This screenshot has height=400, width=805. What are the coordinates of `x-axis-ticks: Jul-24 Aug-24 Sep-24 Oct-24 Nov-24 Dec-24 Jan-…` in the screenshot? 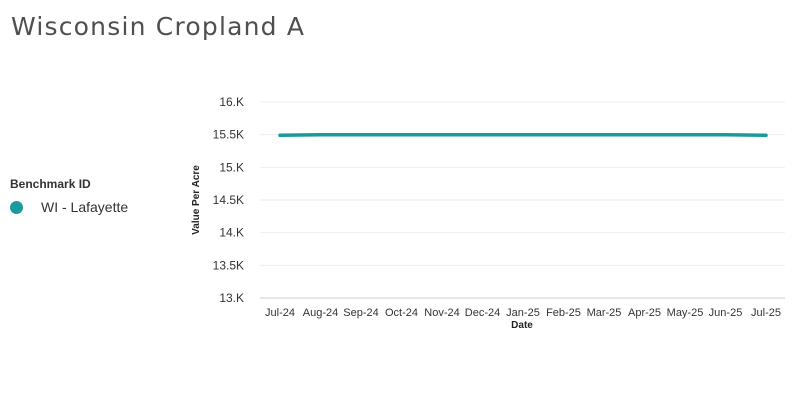 It's located at (523, 313).